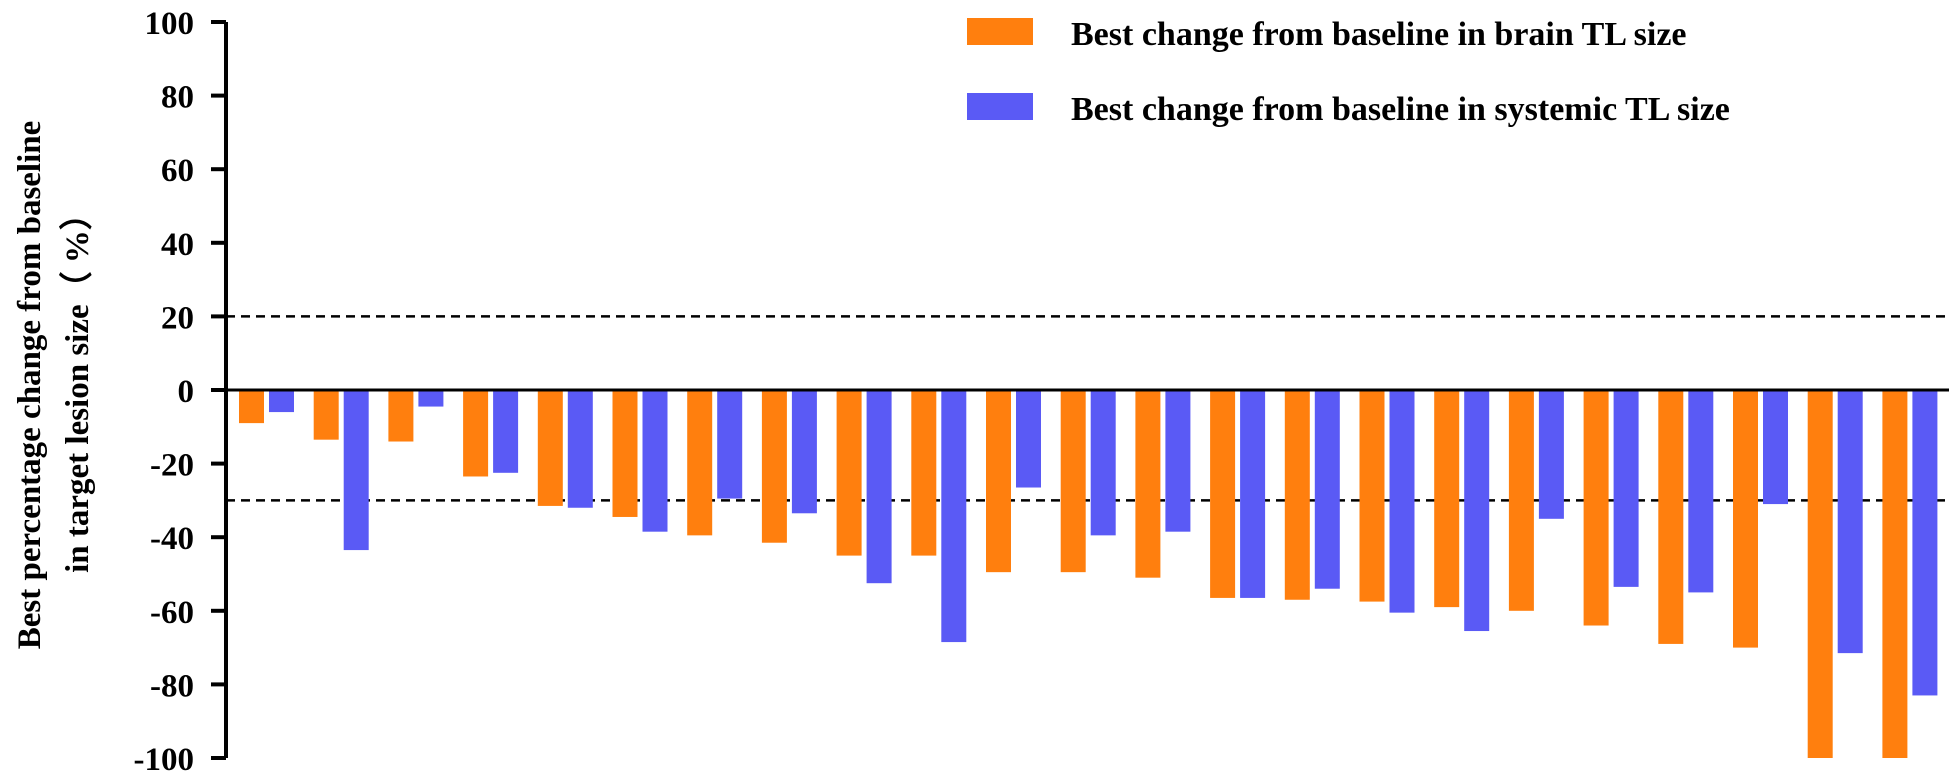 The width and height of the screenshot is (1949, 775). Describe the element at coordinates (177, 245) in the screenshot. I see `y-tick-label: 40` at that location.